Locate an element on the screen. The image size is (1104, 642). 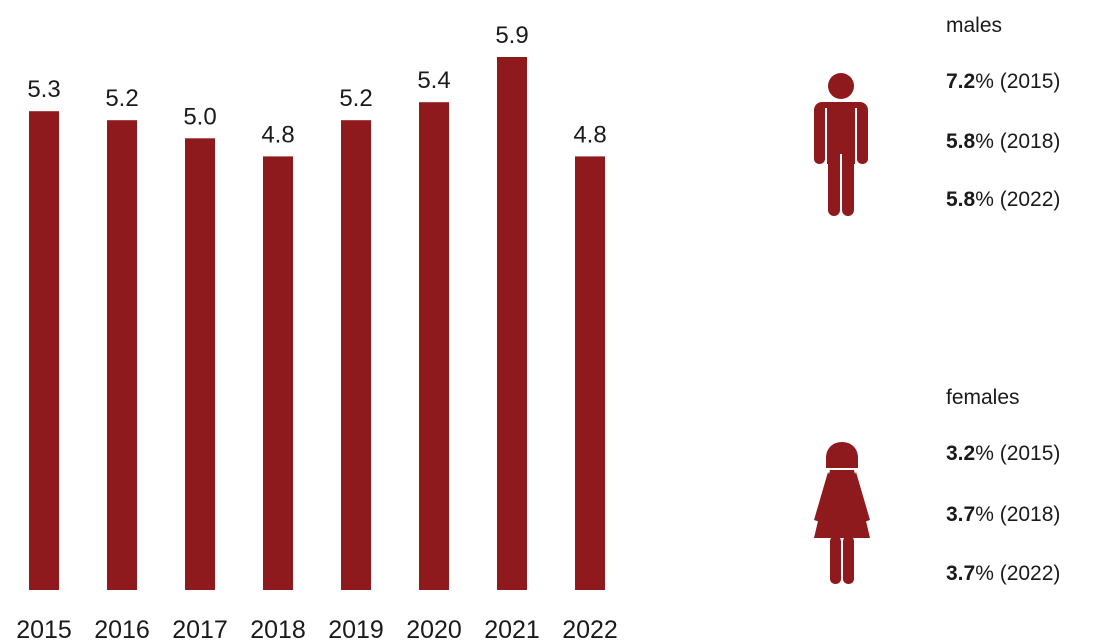
x-tick-label-2022: 2022 is located at coordinates (590, 629).